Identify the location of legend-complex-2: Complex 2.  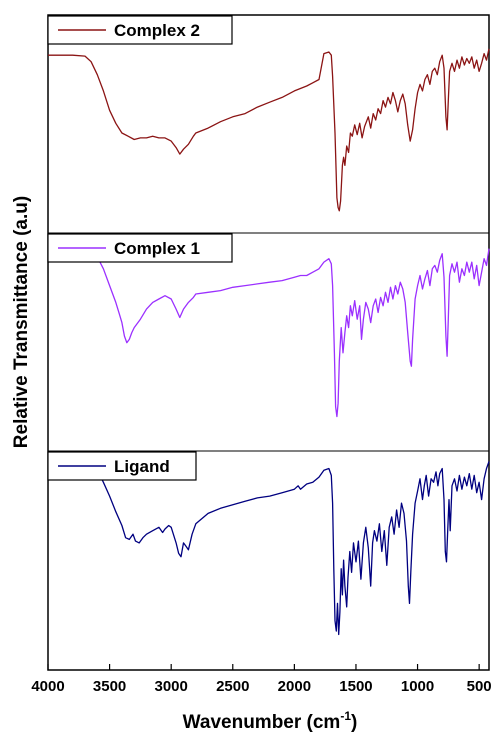
(140, 30).